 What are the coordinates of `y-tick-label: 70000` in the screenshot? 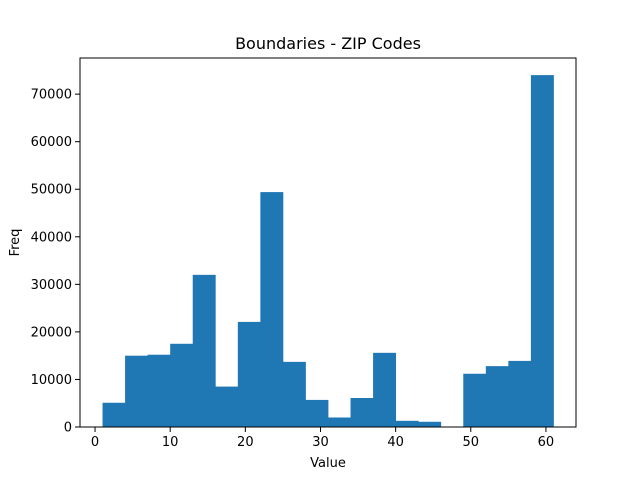 It's located at (51, 95).